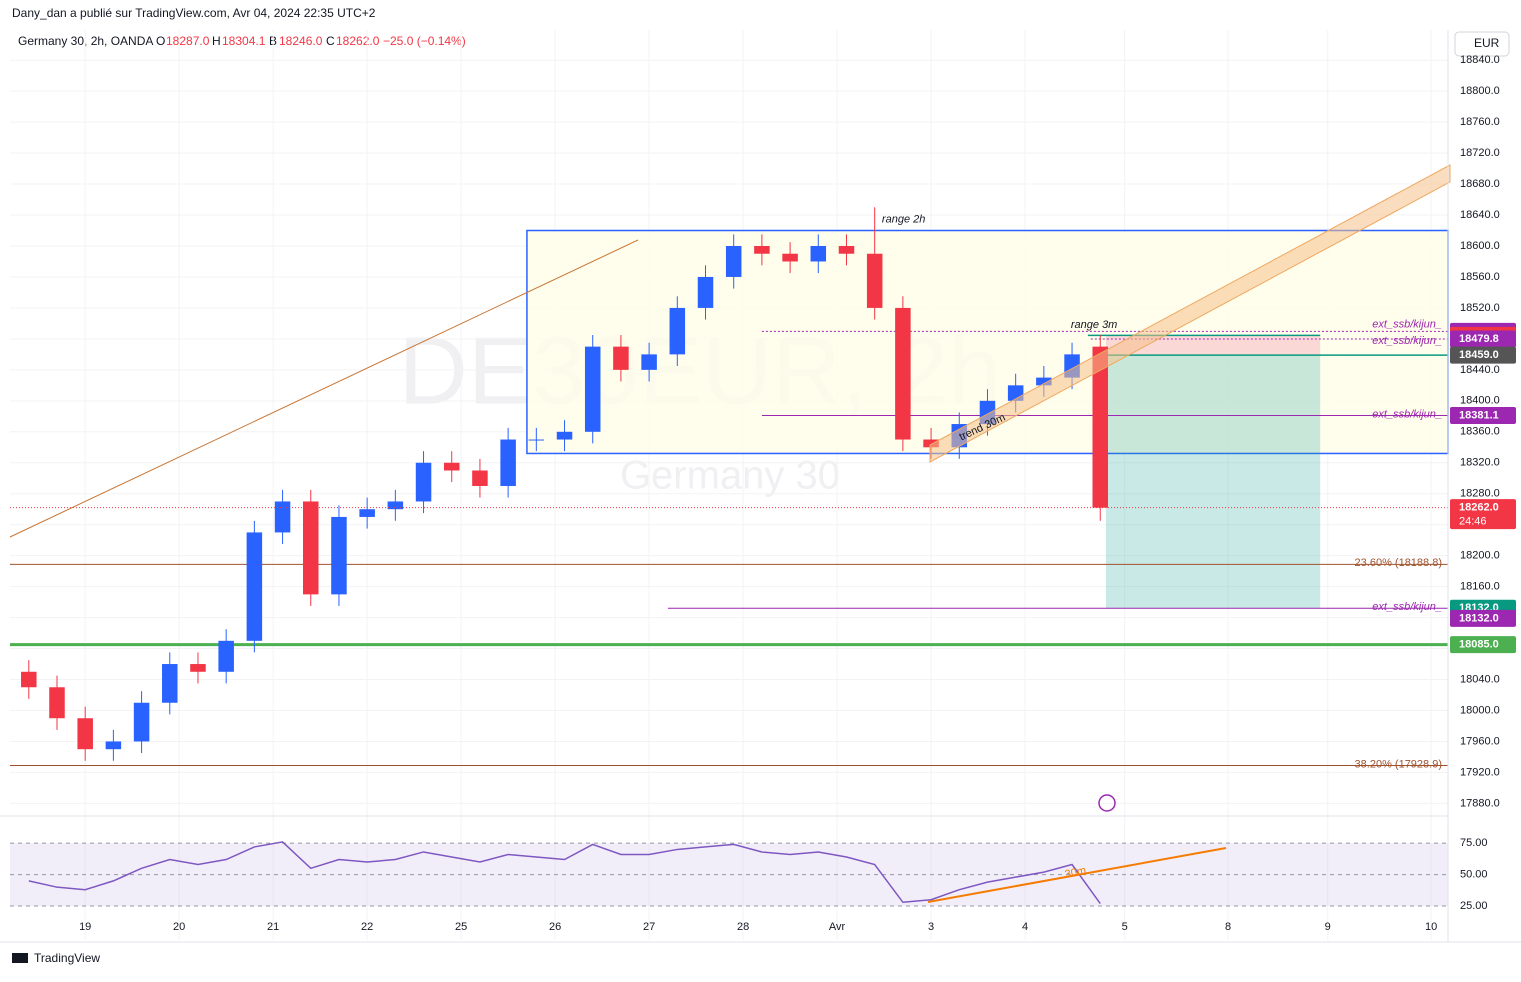 The image size is (1521, 982). Describe the element at coordinates (1398, 563) in the screenshot. I see `level-label: 23.60% (18188.8)` at that location.